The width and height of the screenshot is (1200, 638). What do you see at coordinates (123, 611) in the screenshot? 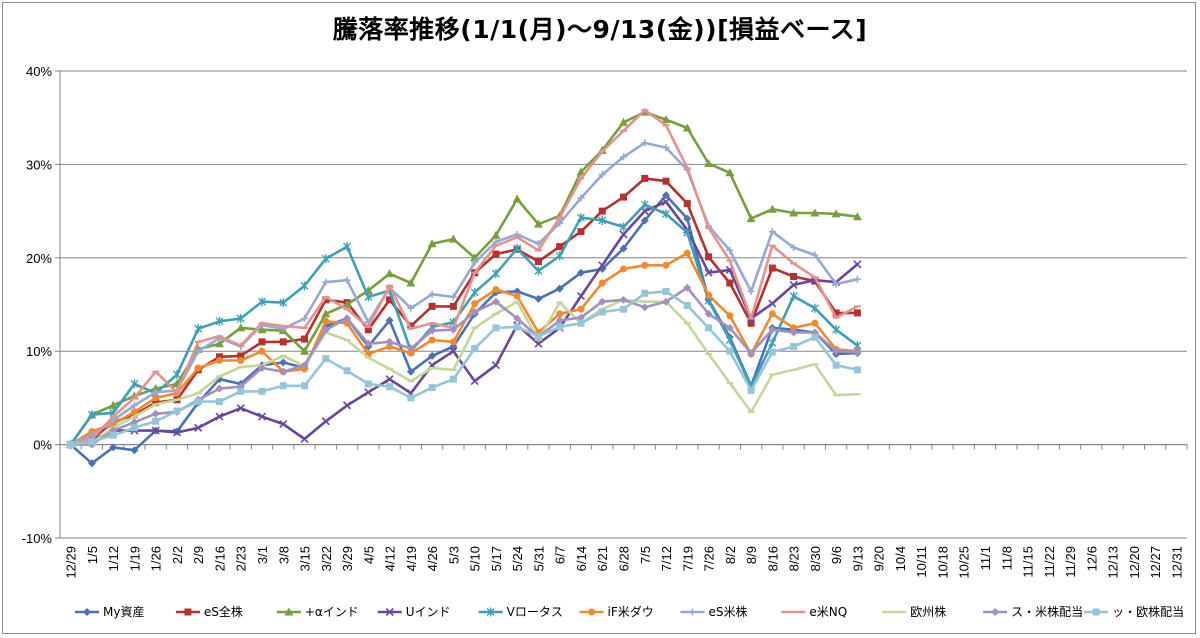
I see `legend-label: My資産` at bounding box center [123, 611].